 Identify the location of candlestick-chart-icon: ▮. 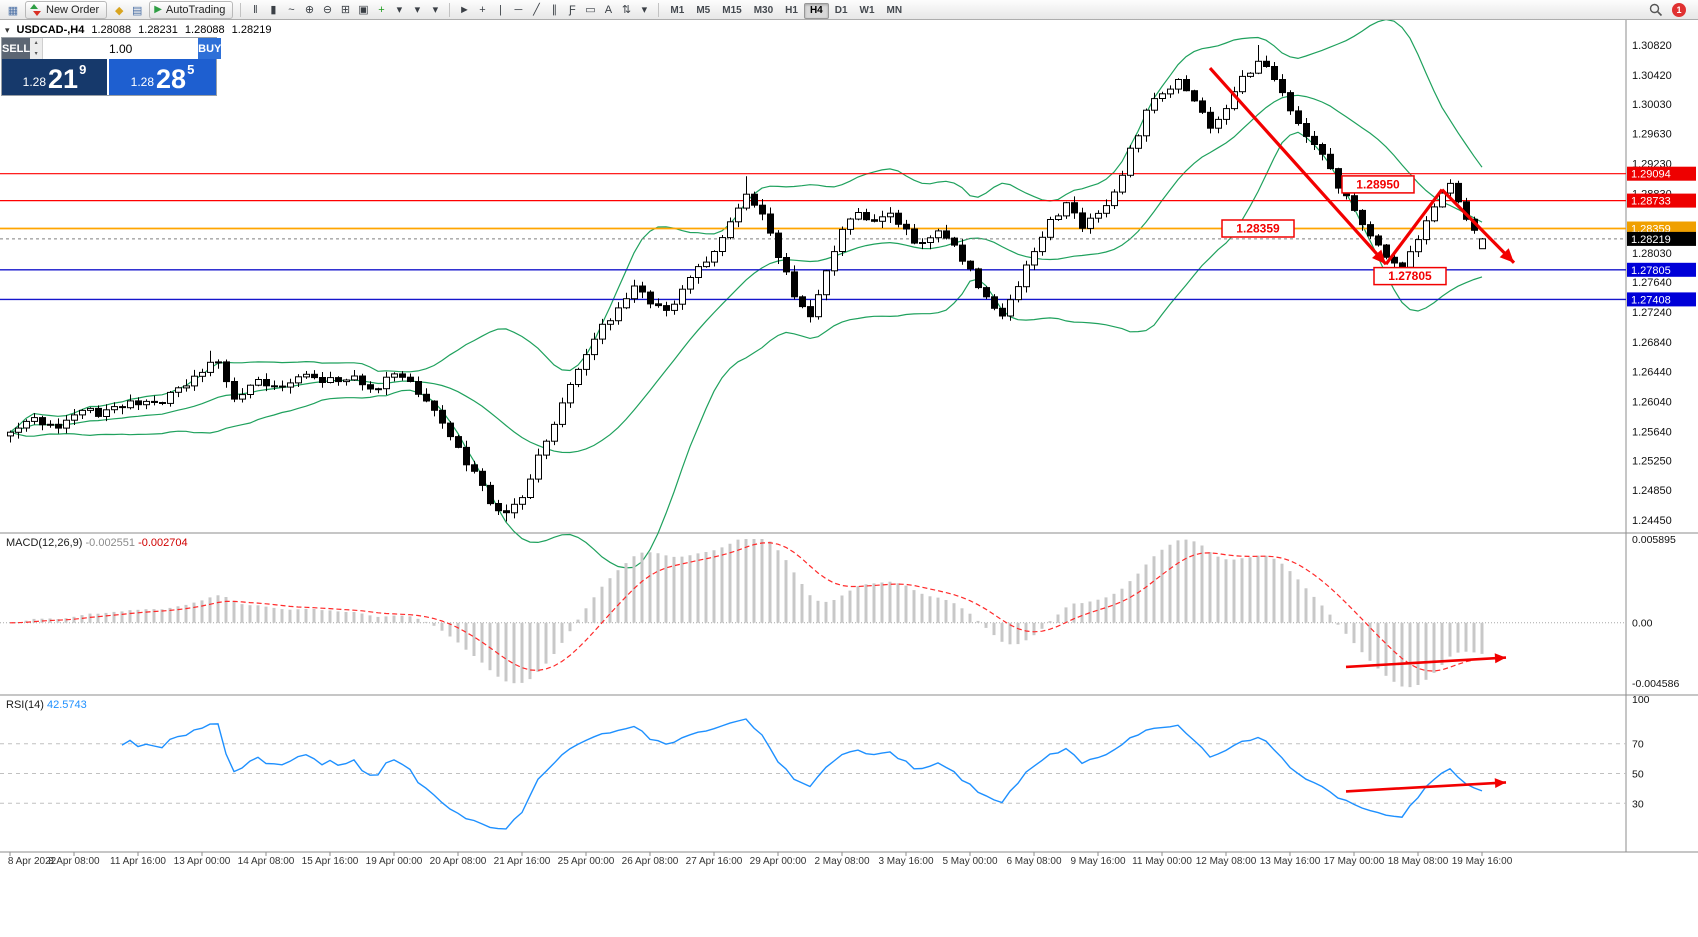
(273, 10).